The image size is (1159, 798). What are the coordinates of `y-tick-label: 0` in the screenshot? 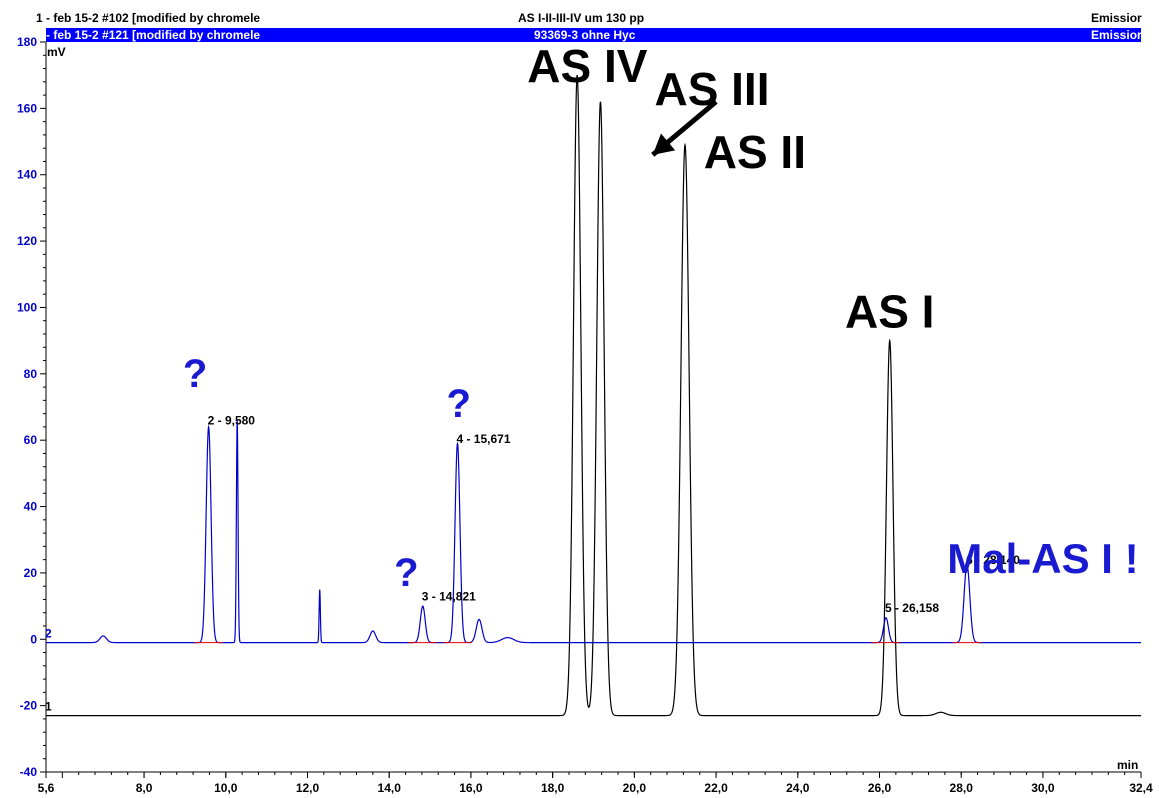 It's located at (33, 639).